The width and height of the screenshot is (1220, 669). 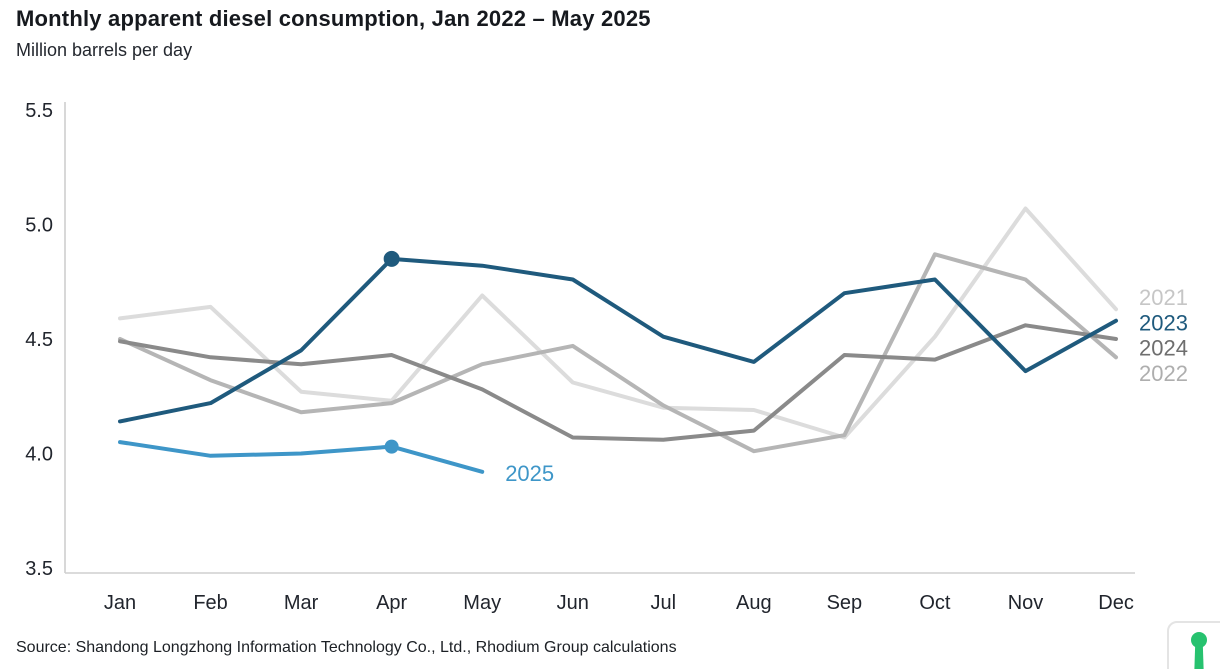 I want to click on x-axis-month-label: Feb, so click(x=210, y=603).